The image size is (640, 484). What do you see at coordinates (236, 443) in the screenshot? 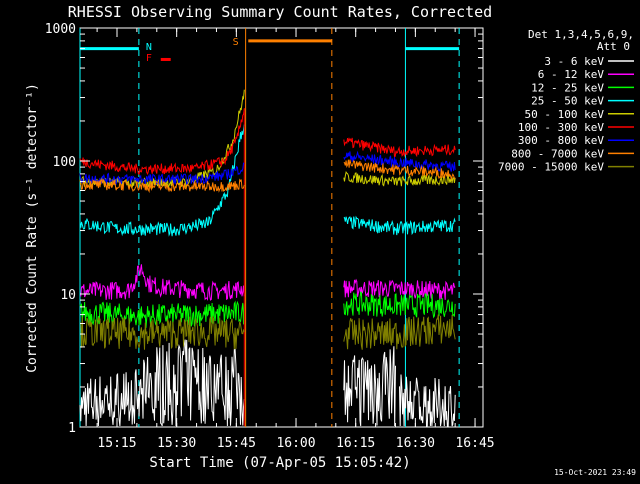
I see `x-tick-label: 15:45` at bounding box center [236, 443].